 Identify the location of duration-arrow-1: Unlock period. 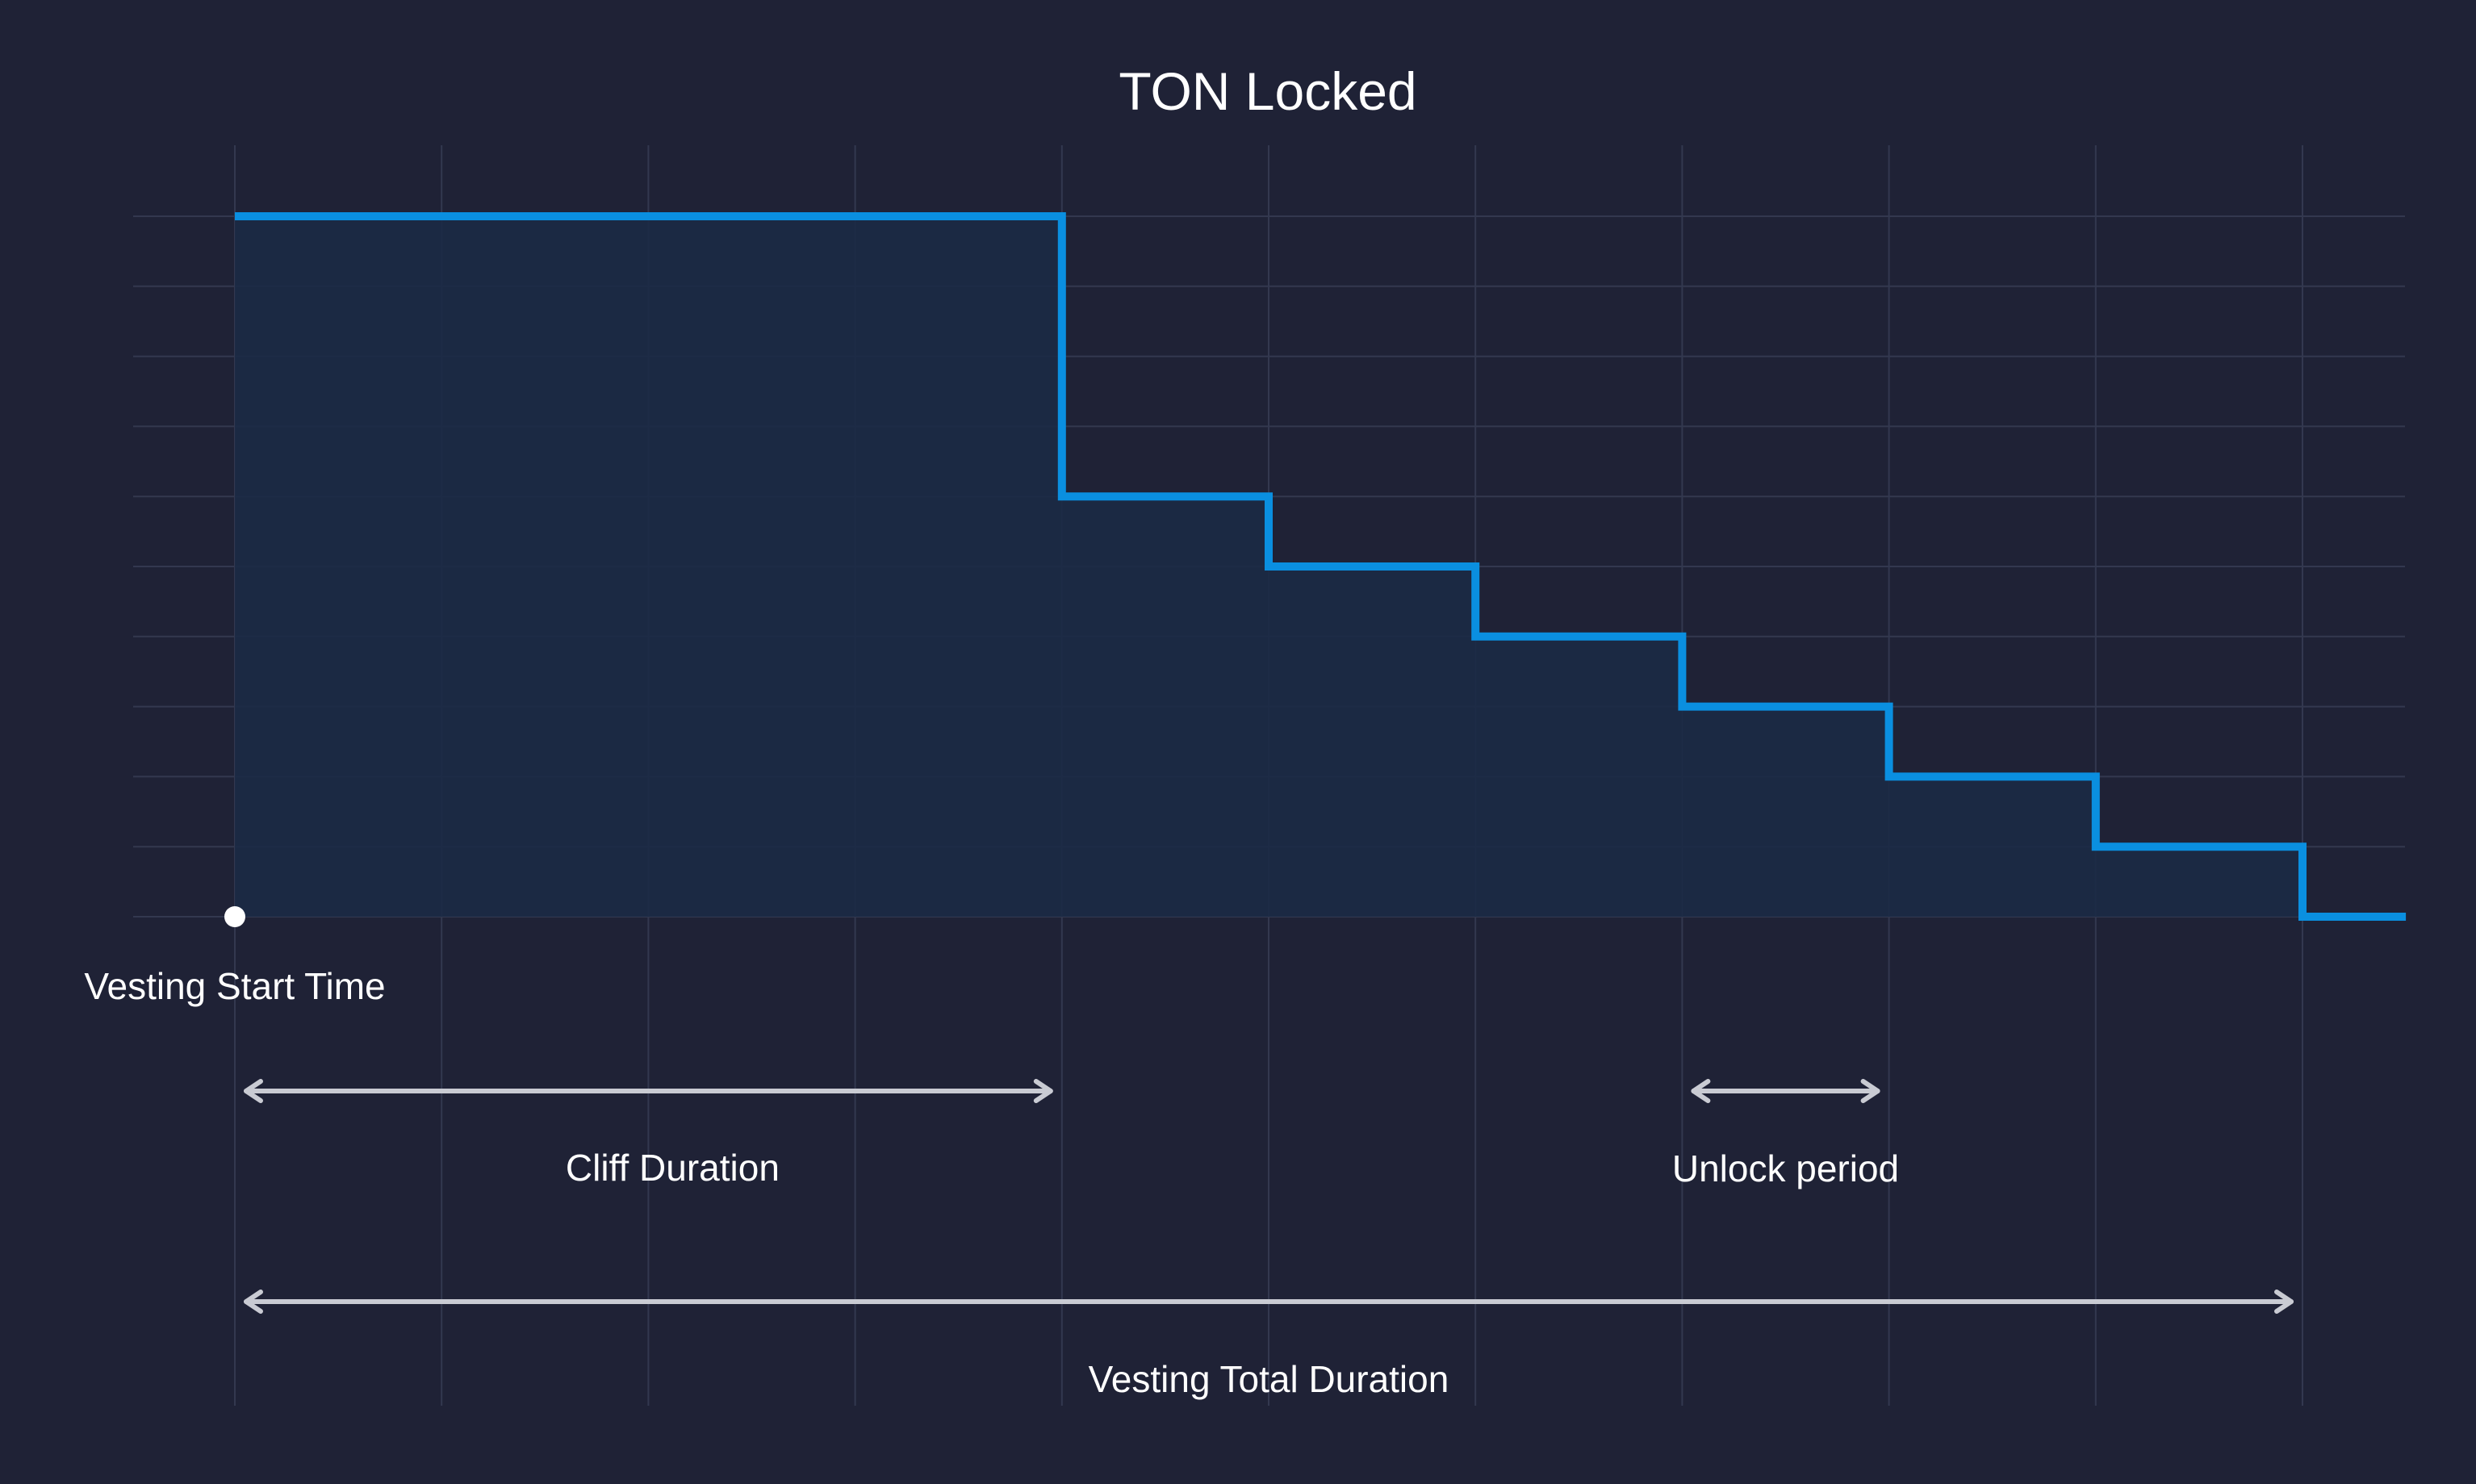
(1785, 1134).